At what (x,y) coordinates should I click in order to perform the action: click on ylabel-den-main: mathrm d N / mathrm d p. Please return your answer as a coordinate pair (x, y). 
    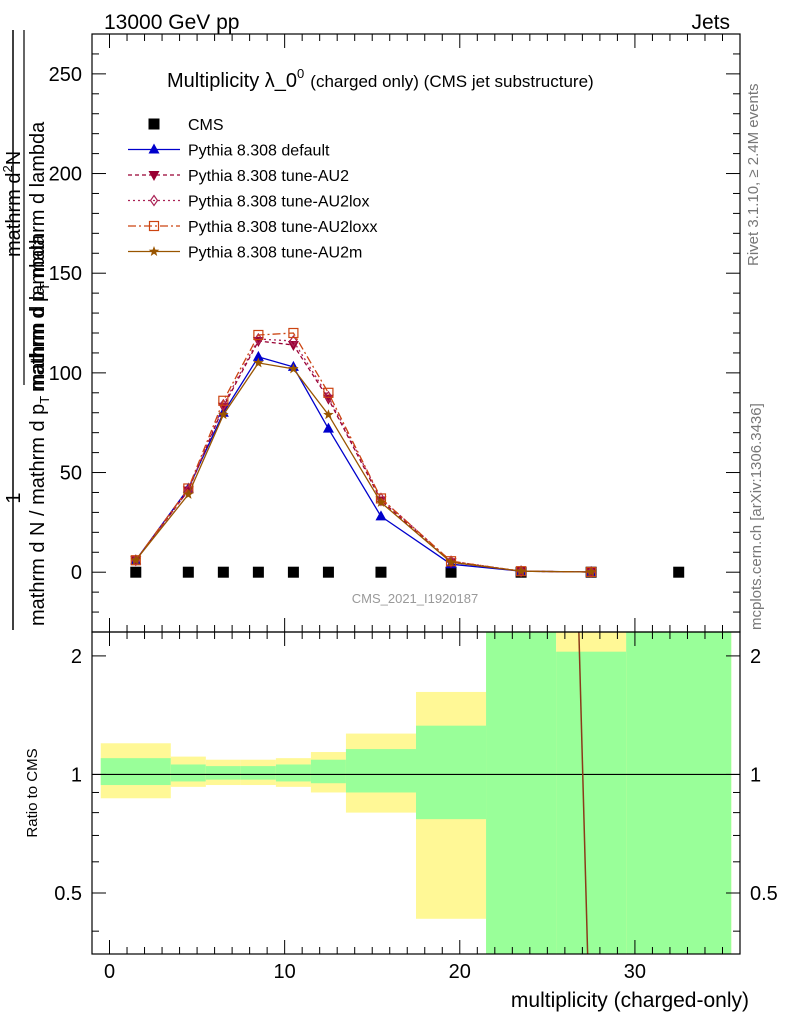
    Looking at the image, I should click on (38, 515).